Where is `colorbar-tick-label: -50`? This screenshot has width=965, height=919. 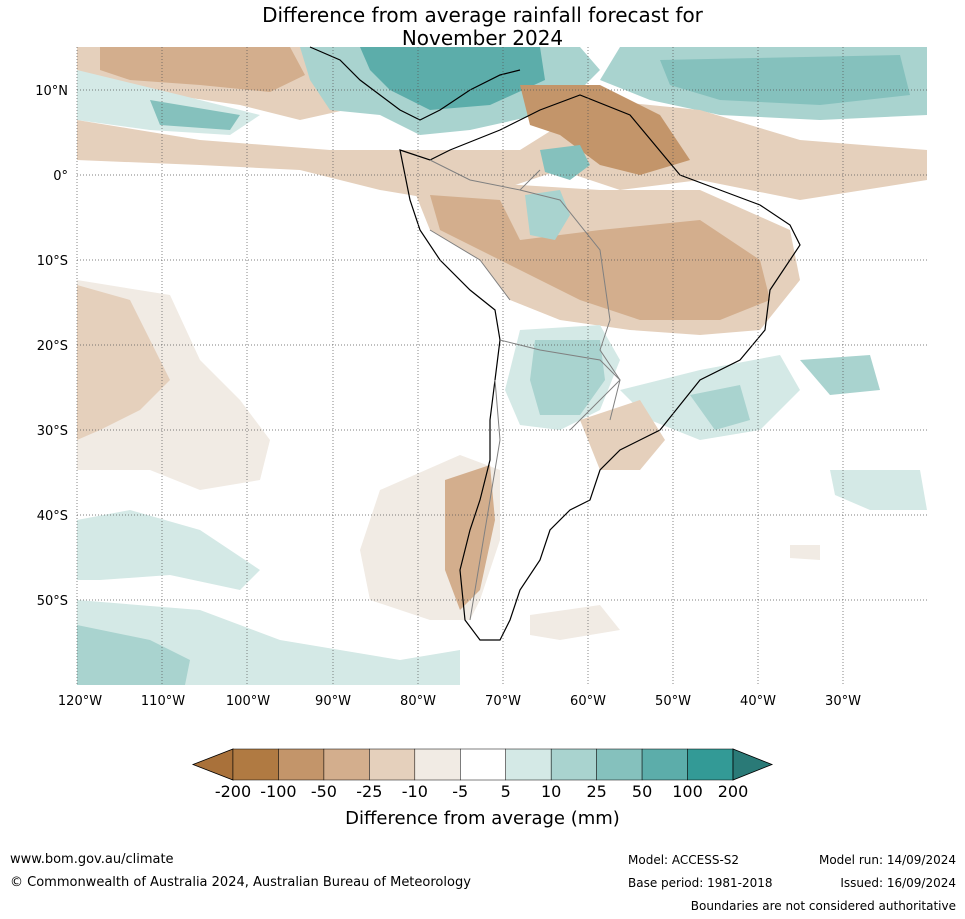 colorbar-tick-label: -50 is located at coordinates (323, 791).